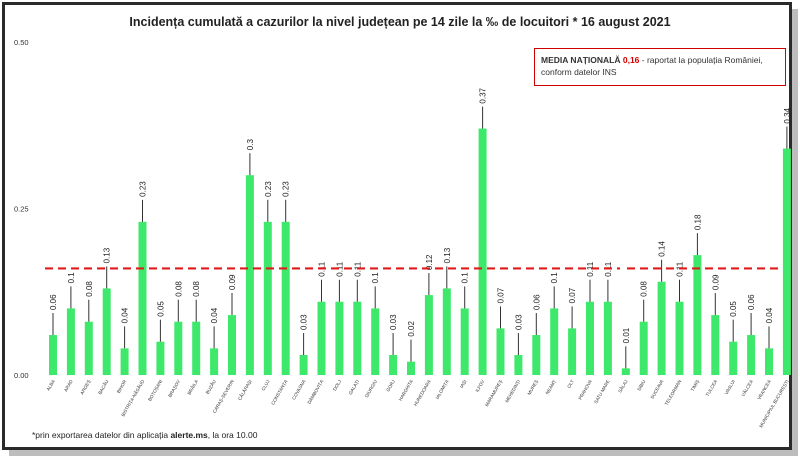 The height and width of the screenshot is (458, 800). What do you see at coordinates (570, 384) in the screenshot?
I see `x-tick-label: OLT` at bounding box center [570, 384].